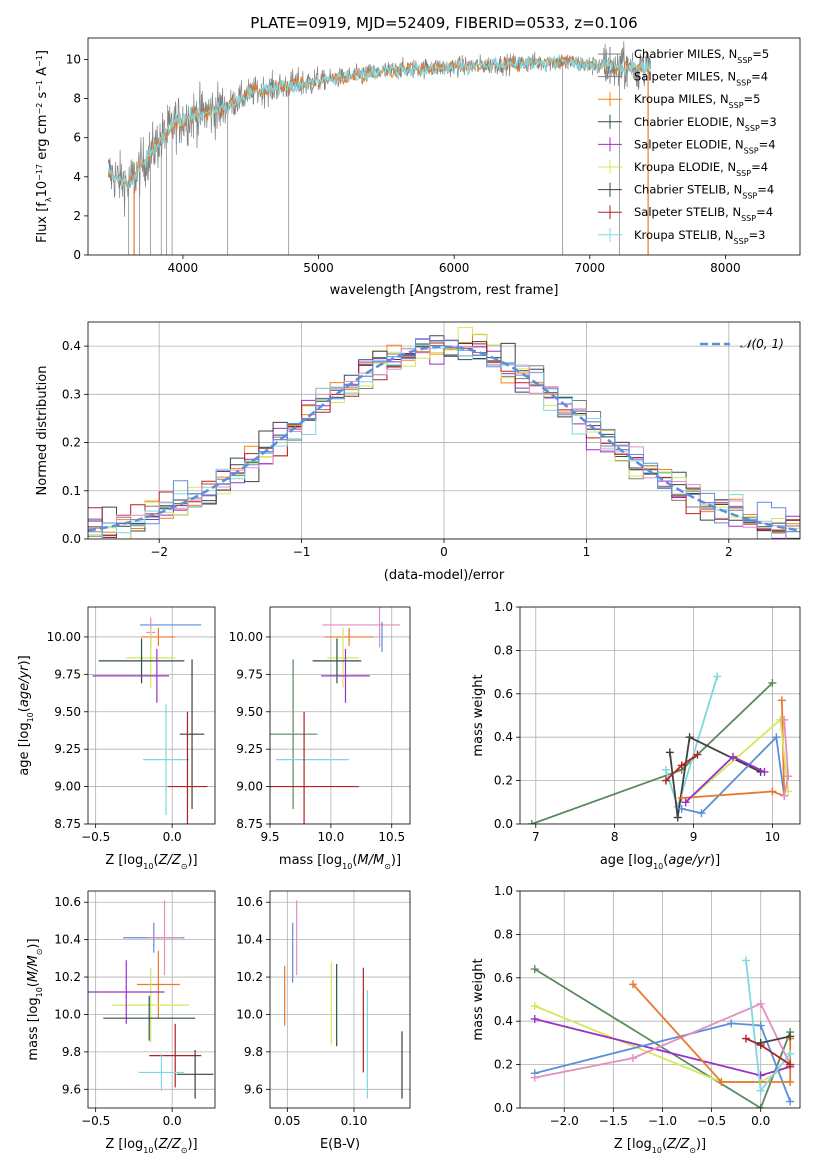  What do you see at coordinates (318, 268) in the screenshot?
I see `tick-label-x: 5000` at bounding box center [318, 268].